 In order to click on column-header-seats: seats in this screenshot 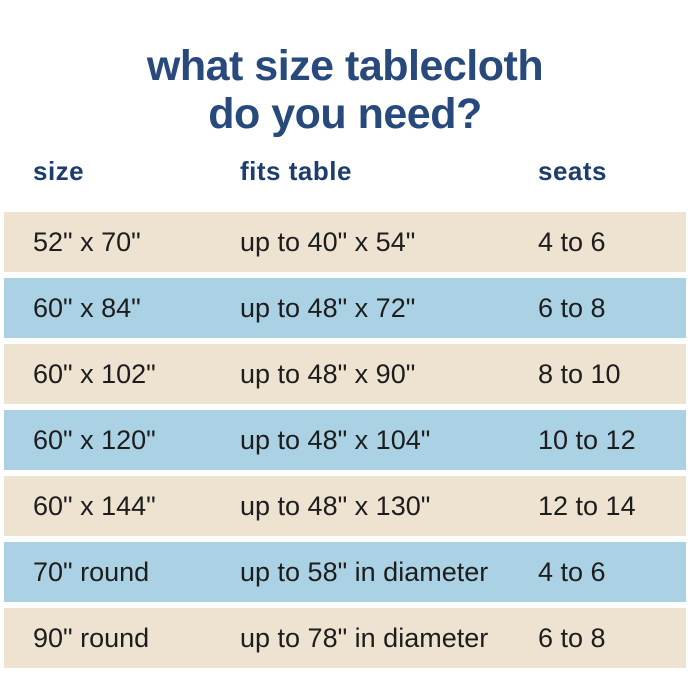, I will do `click(572, 171)`.